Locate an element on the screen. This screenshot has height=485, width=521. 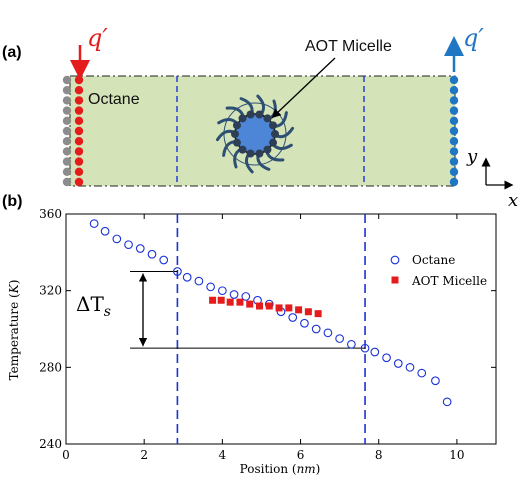
legend-octane-label: Octane is located at coordinates (433, 260).